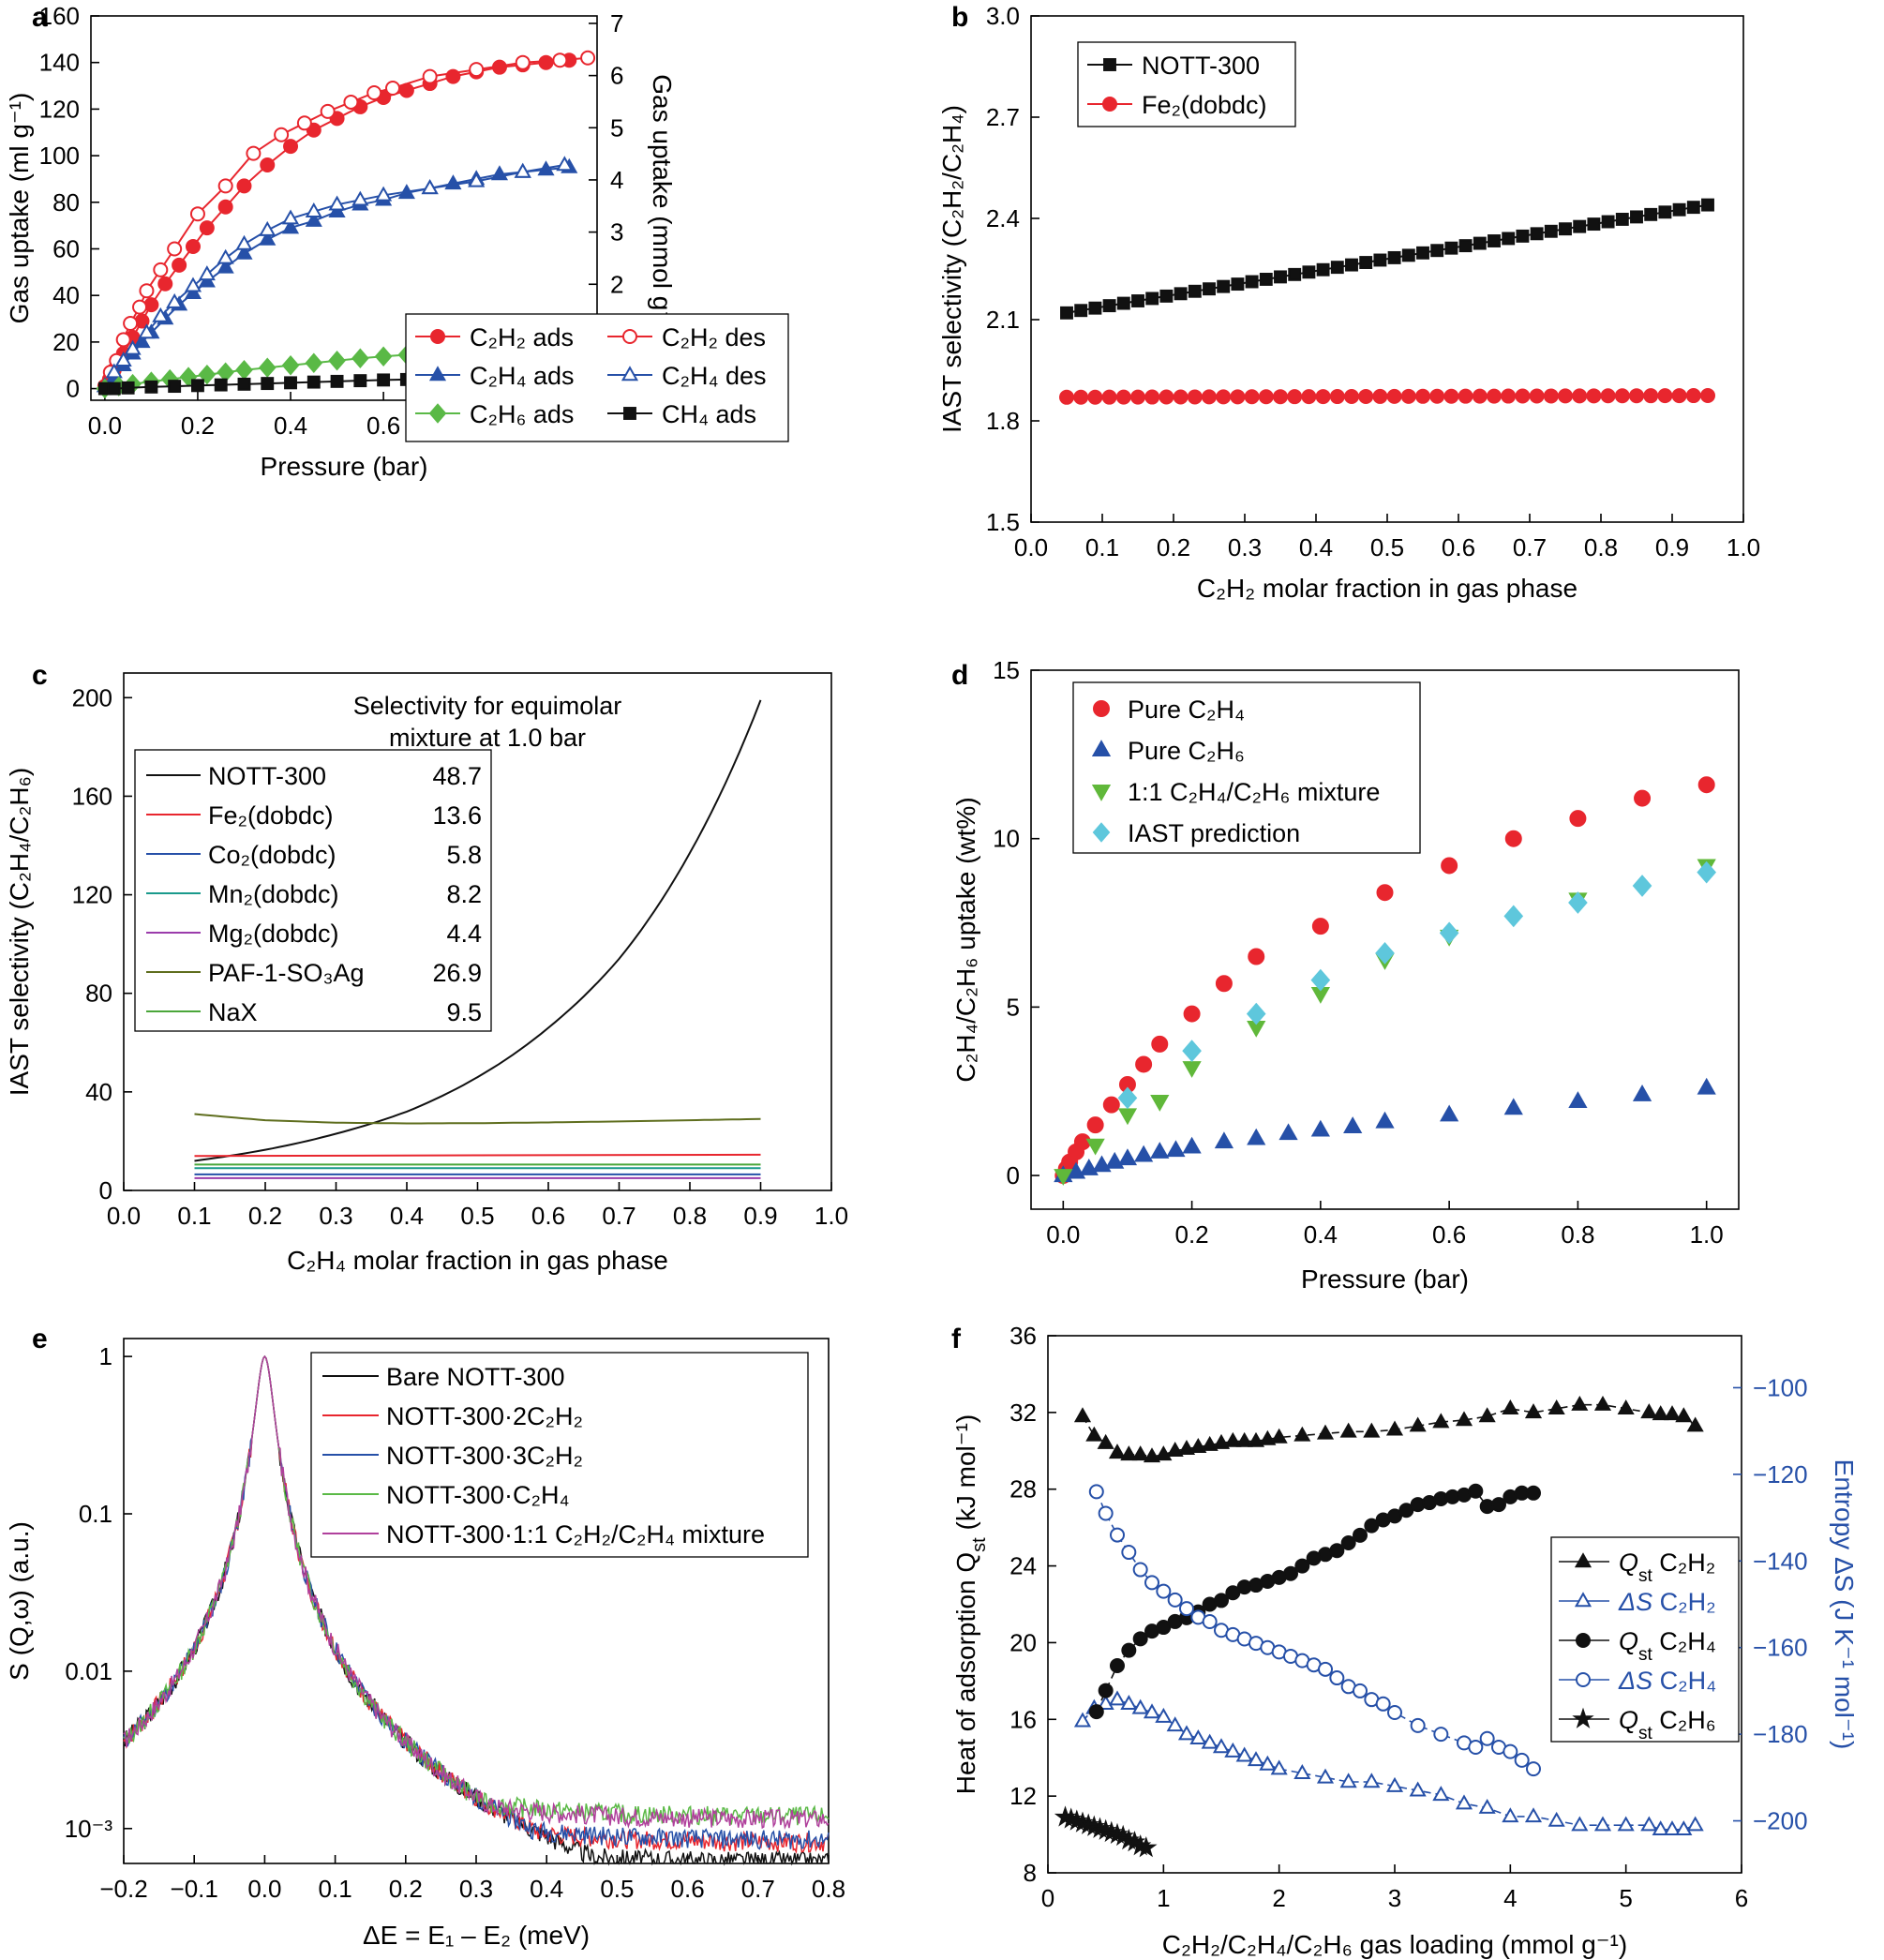  I want to click on y-tick-label: 80, so click(99, 994).